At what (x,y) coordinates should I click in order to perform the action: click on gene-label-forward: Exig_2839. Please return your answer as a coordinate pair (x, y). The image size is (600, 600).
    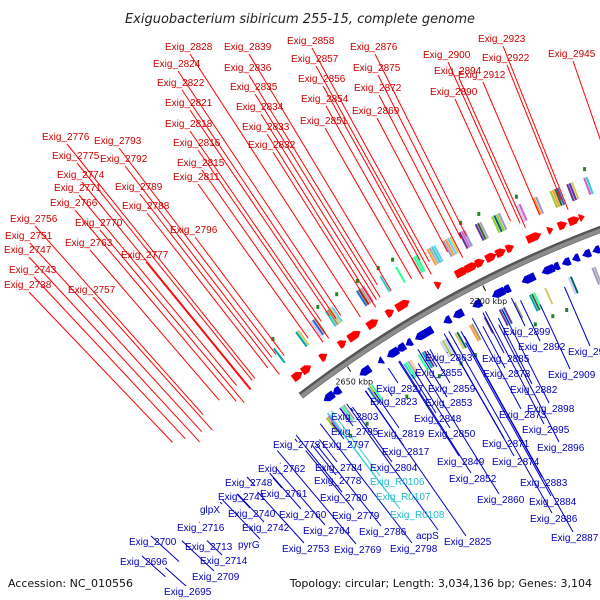
    Looking at the image, I should click on (248, 47).